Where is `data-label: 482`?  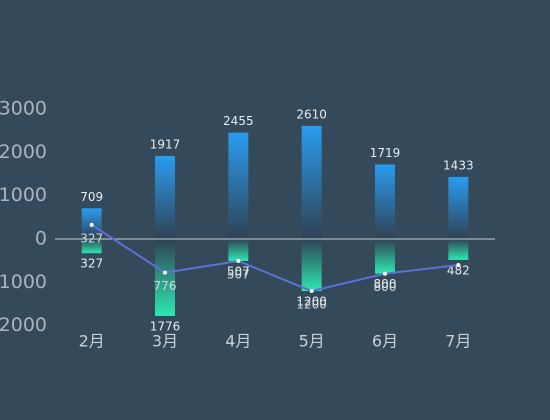 data-label: 482 is located at coordinates (458, 270).